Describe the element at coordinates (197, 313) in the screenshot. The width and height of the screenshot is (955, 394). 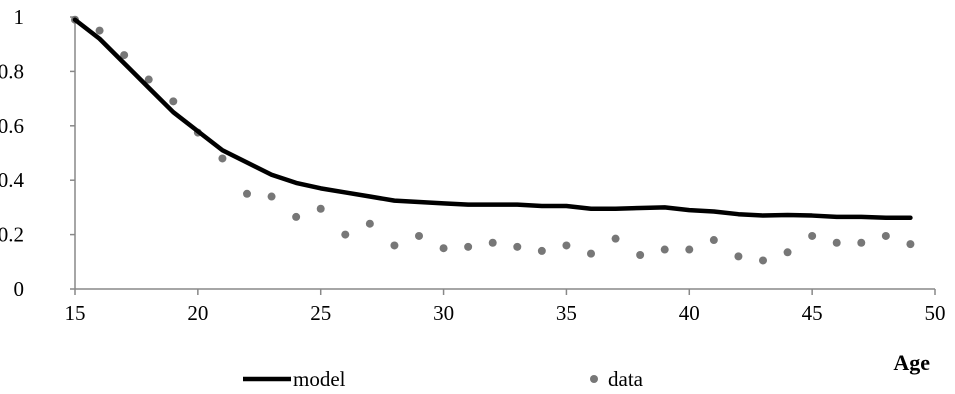
I see `x-tick-label: 20` at that location.